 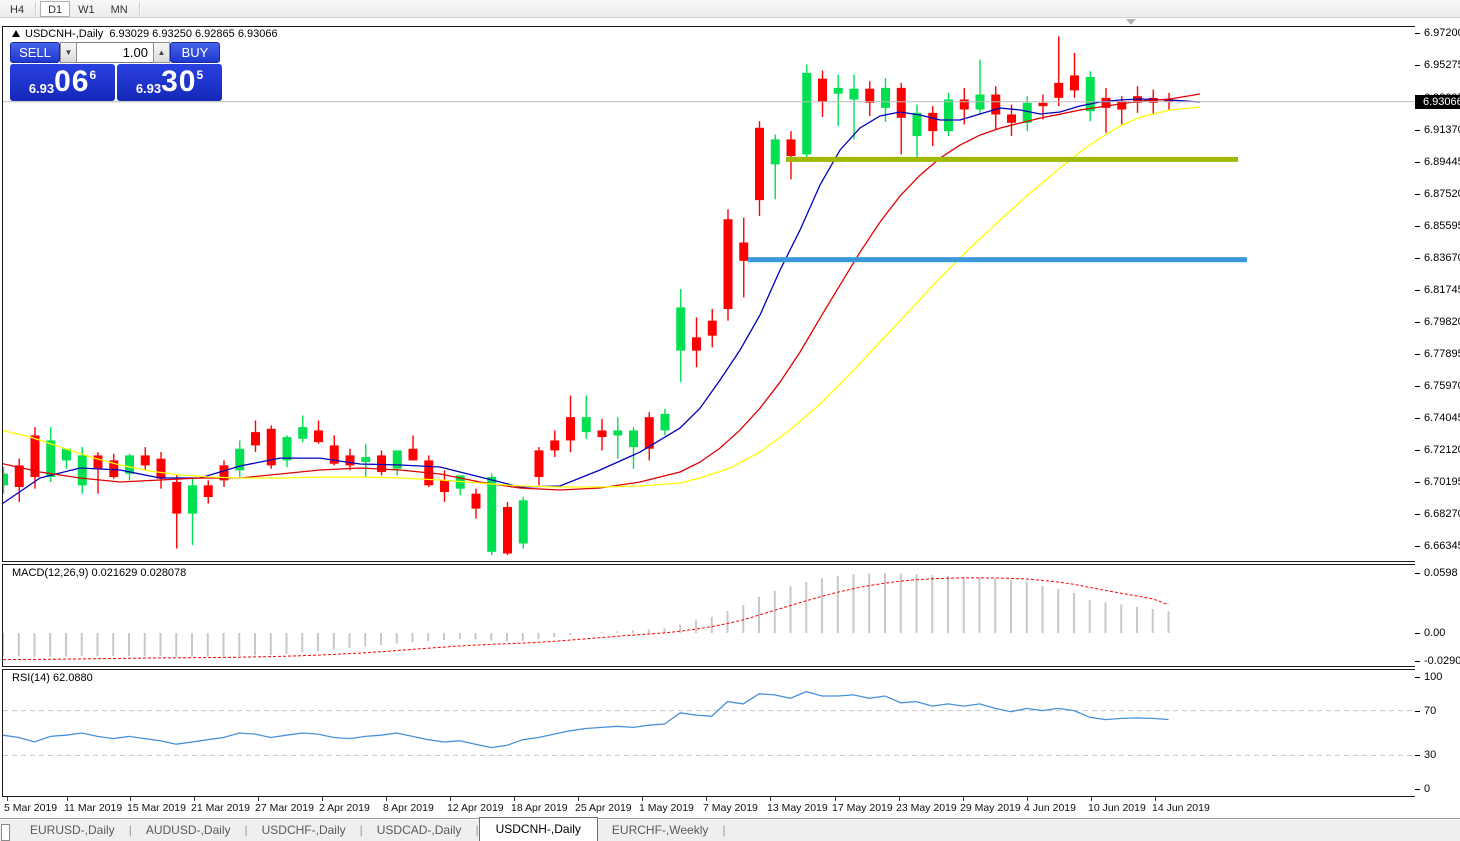 What do you see at coordinates (93, 808) in the screenshot?
I see `date-axis-label: 11 Mar 2019` at bounding box center [93, 808].